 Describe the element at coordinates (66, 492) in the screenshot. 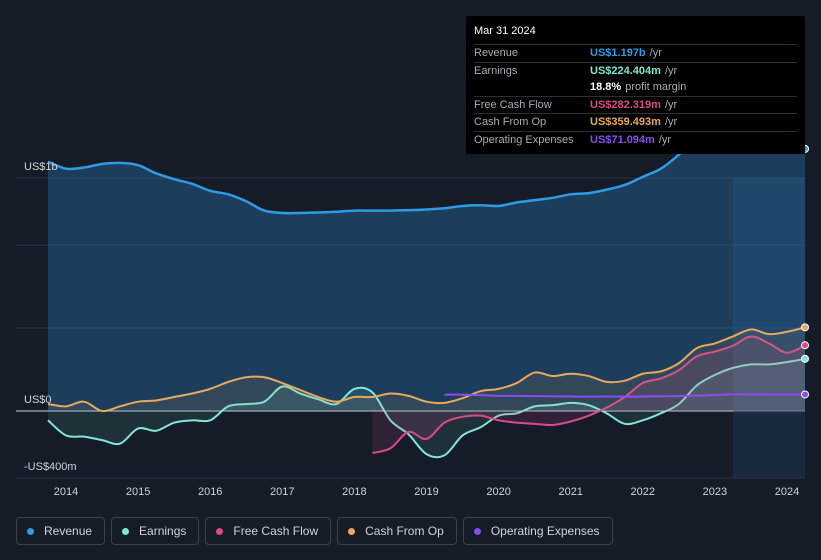

I see `x-tick-label: 2014` at that location.